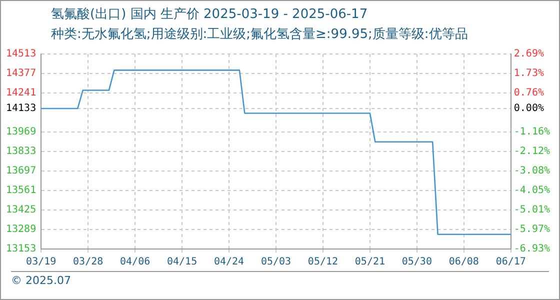  I want to click on y2-tick-label: -1.16%, so click(532, 132).